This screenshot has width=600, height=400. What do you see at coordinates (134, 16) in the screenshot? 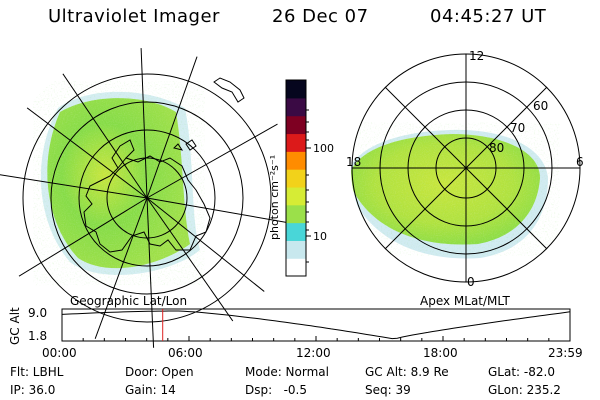
I see `instrument-title: Ultraviolet Imager` at bounding box center [134, 16].